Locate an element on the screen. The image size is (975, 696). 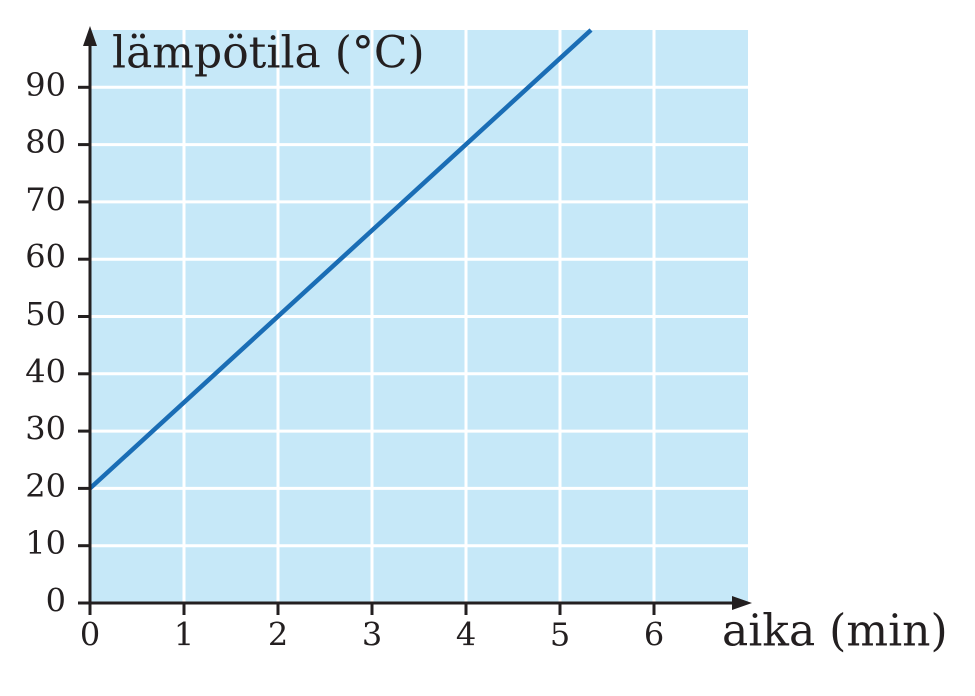
y-tick-label: 60 is located at coordinates (45, 257).